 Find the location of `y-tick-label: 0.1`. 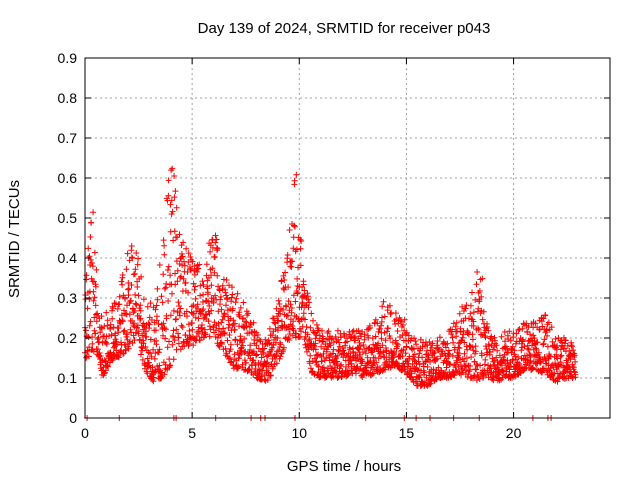

y-tick-label: 0.1 is located at coordinates (68, 378).